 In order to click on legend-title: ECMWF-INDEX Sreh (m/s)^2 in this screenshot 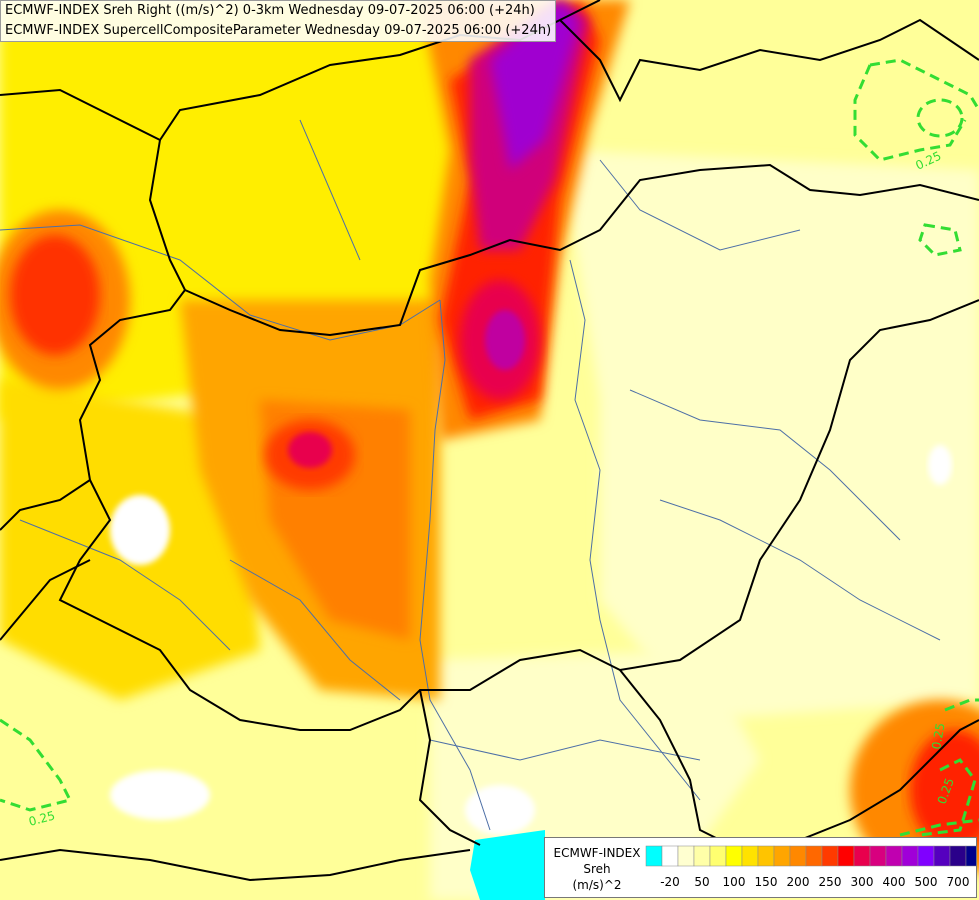, I will do `click(597, 869)`.